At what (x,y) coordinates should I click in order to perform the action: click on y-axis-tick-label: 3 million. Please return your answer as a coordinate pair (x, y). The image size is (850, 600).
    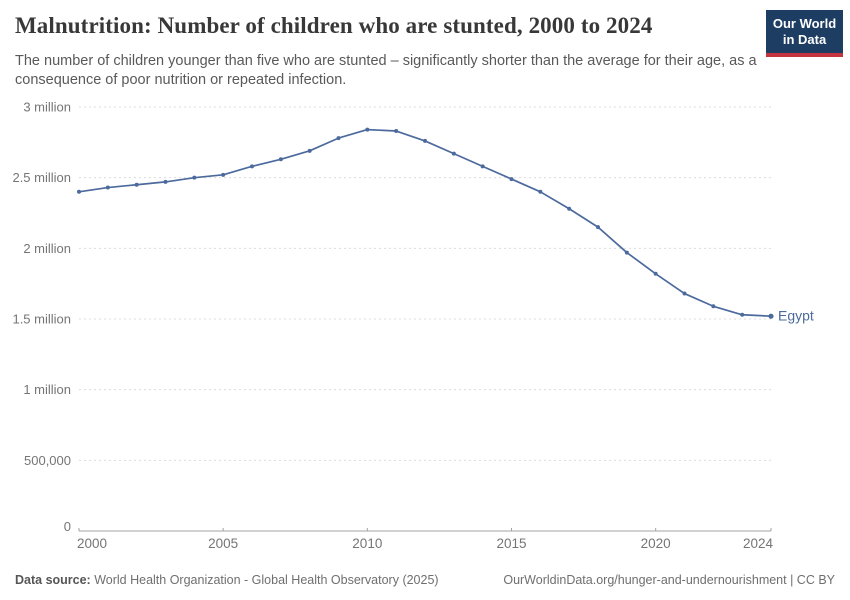
    Looking at the image, I should click on (47, 107).